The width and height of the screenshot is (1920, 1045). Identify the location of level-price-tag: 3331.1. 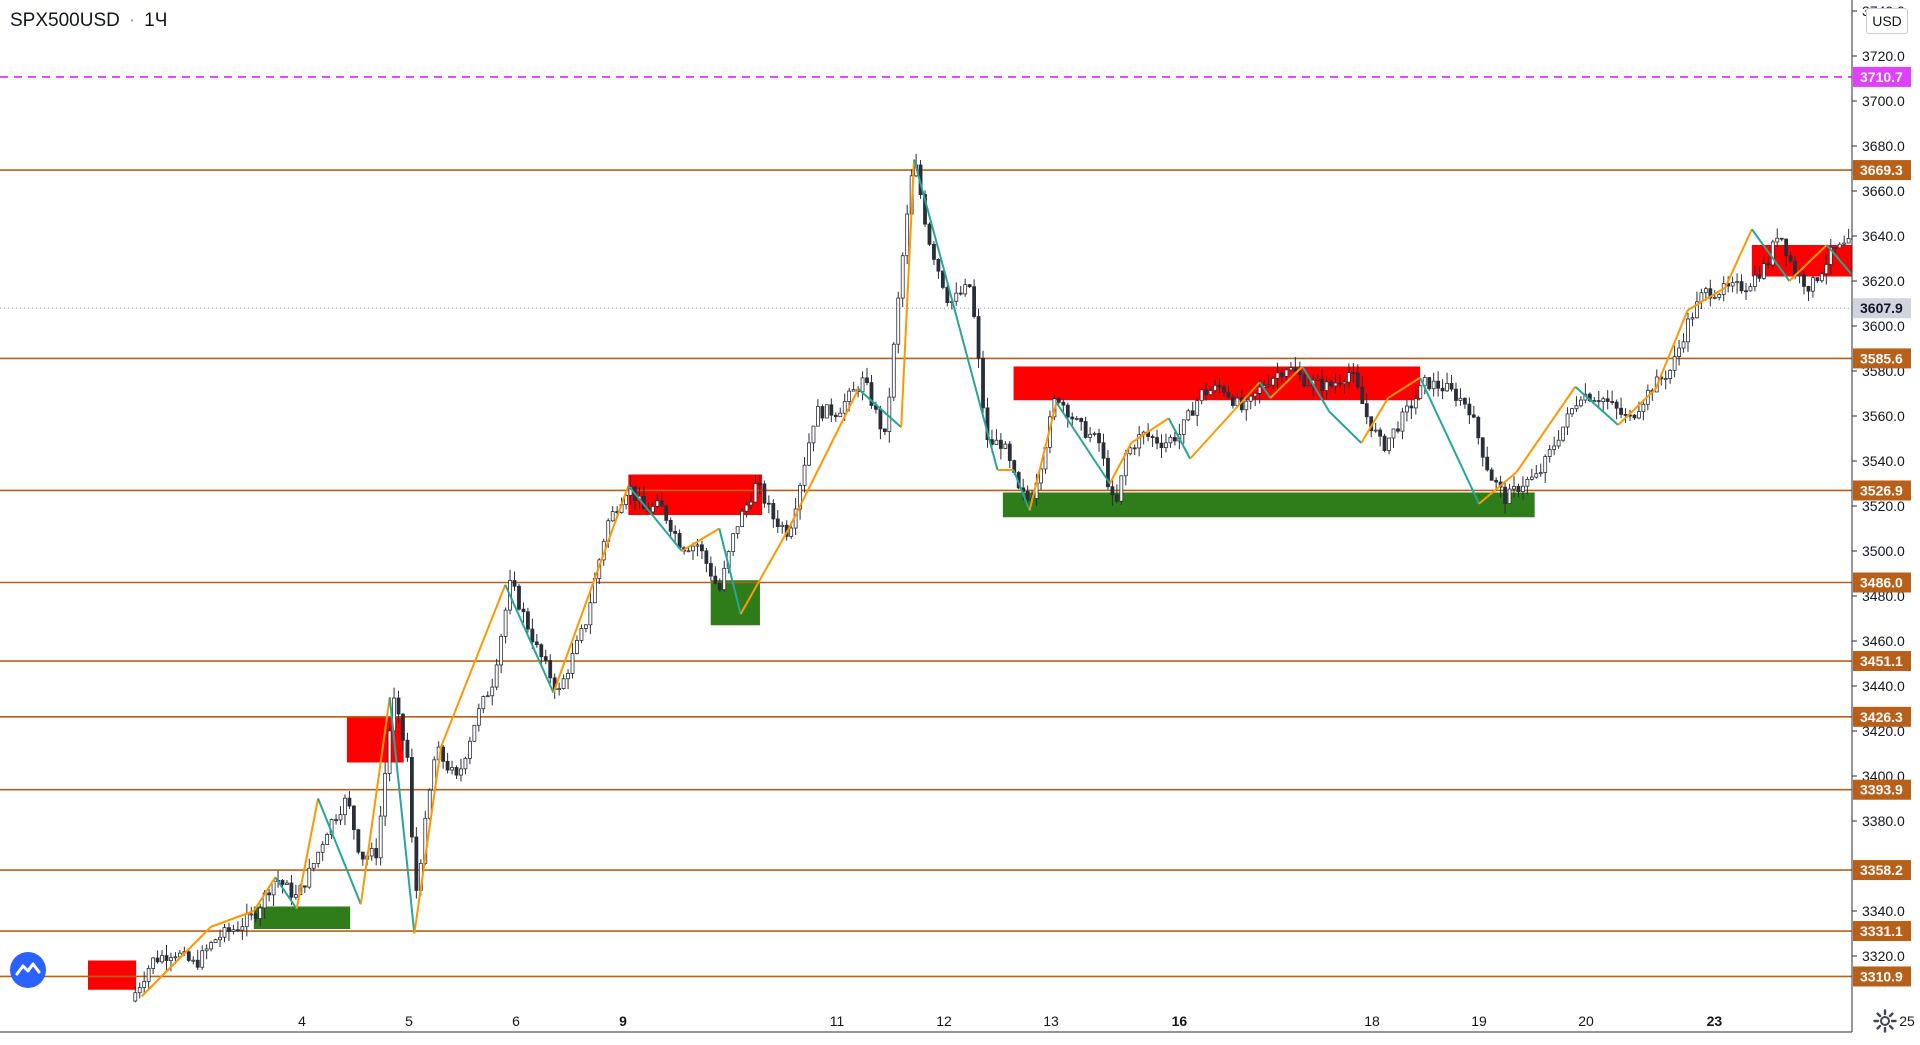
(1882, 931).